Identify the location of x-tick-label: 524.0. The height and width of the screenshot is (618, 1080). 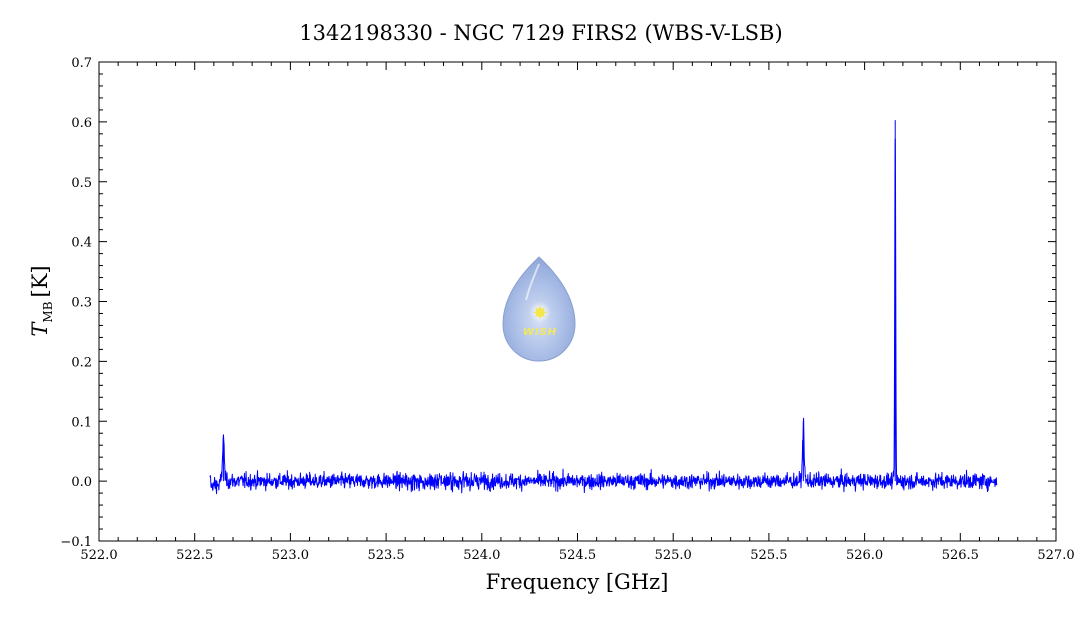
(481, 555).